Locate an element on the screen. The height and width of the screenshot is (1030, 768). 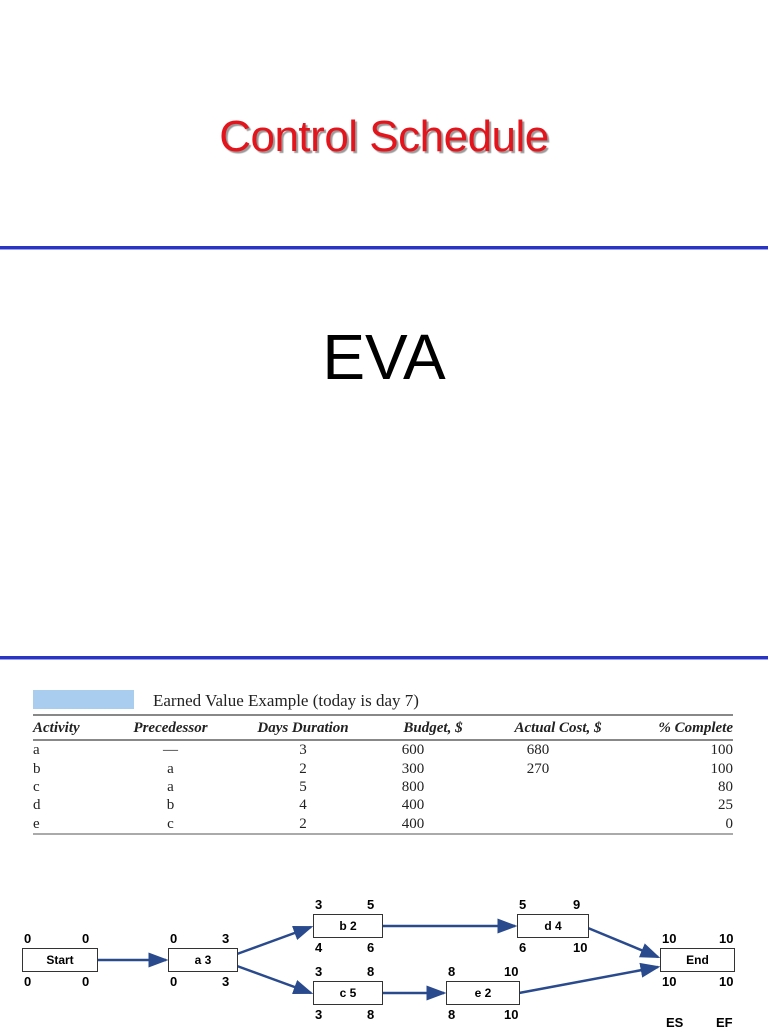
cell-activity: d is located at coordinates (37, 805).